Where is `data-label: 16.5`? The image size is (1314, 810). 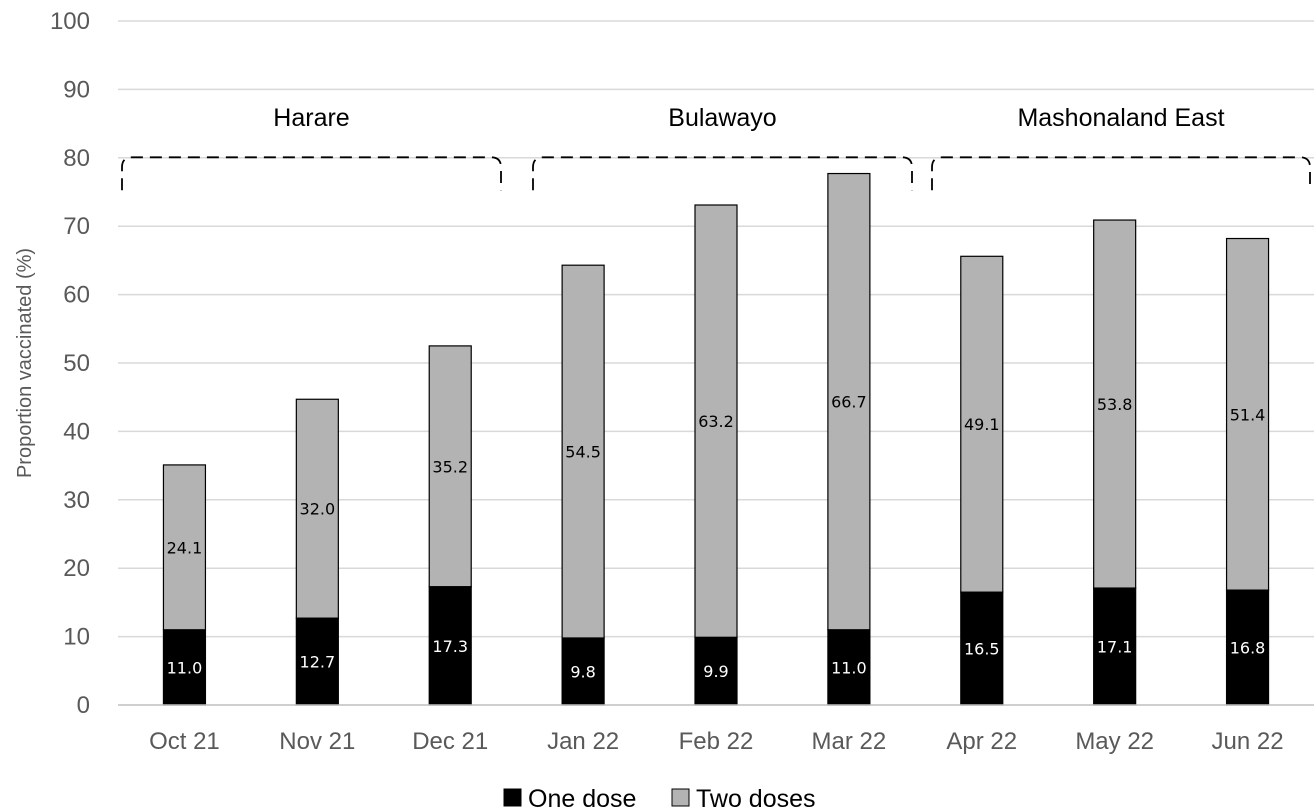
data-label: 16.5 is located at coordinates (982, 649).